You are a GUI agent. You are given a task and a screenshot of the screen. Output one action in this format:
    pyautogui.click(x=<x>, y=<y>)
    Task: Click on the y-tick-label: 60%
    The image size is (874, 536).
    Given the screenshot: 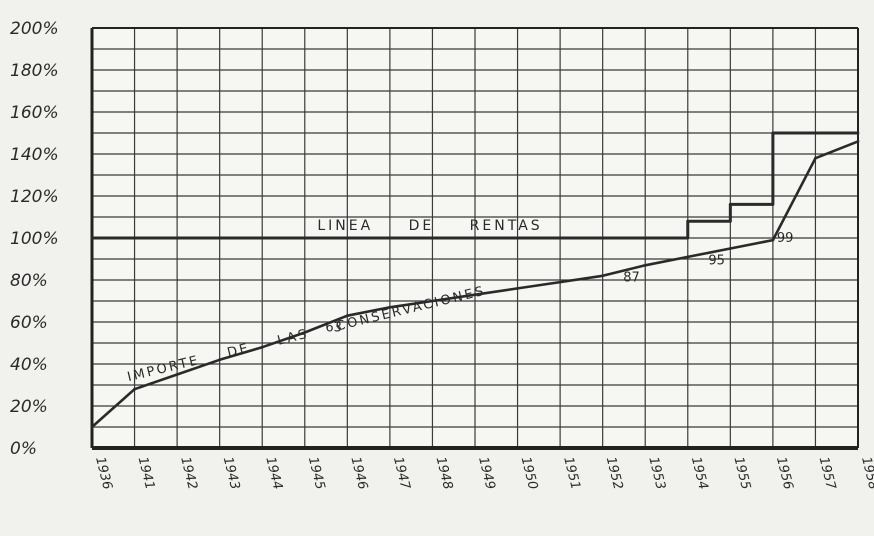 What is the action you would take?
    pyautogui.click(x=29, y=323)
    